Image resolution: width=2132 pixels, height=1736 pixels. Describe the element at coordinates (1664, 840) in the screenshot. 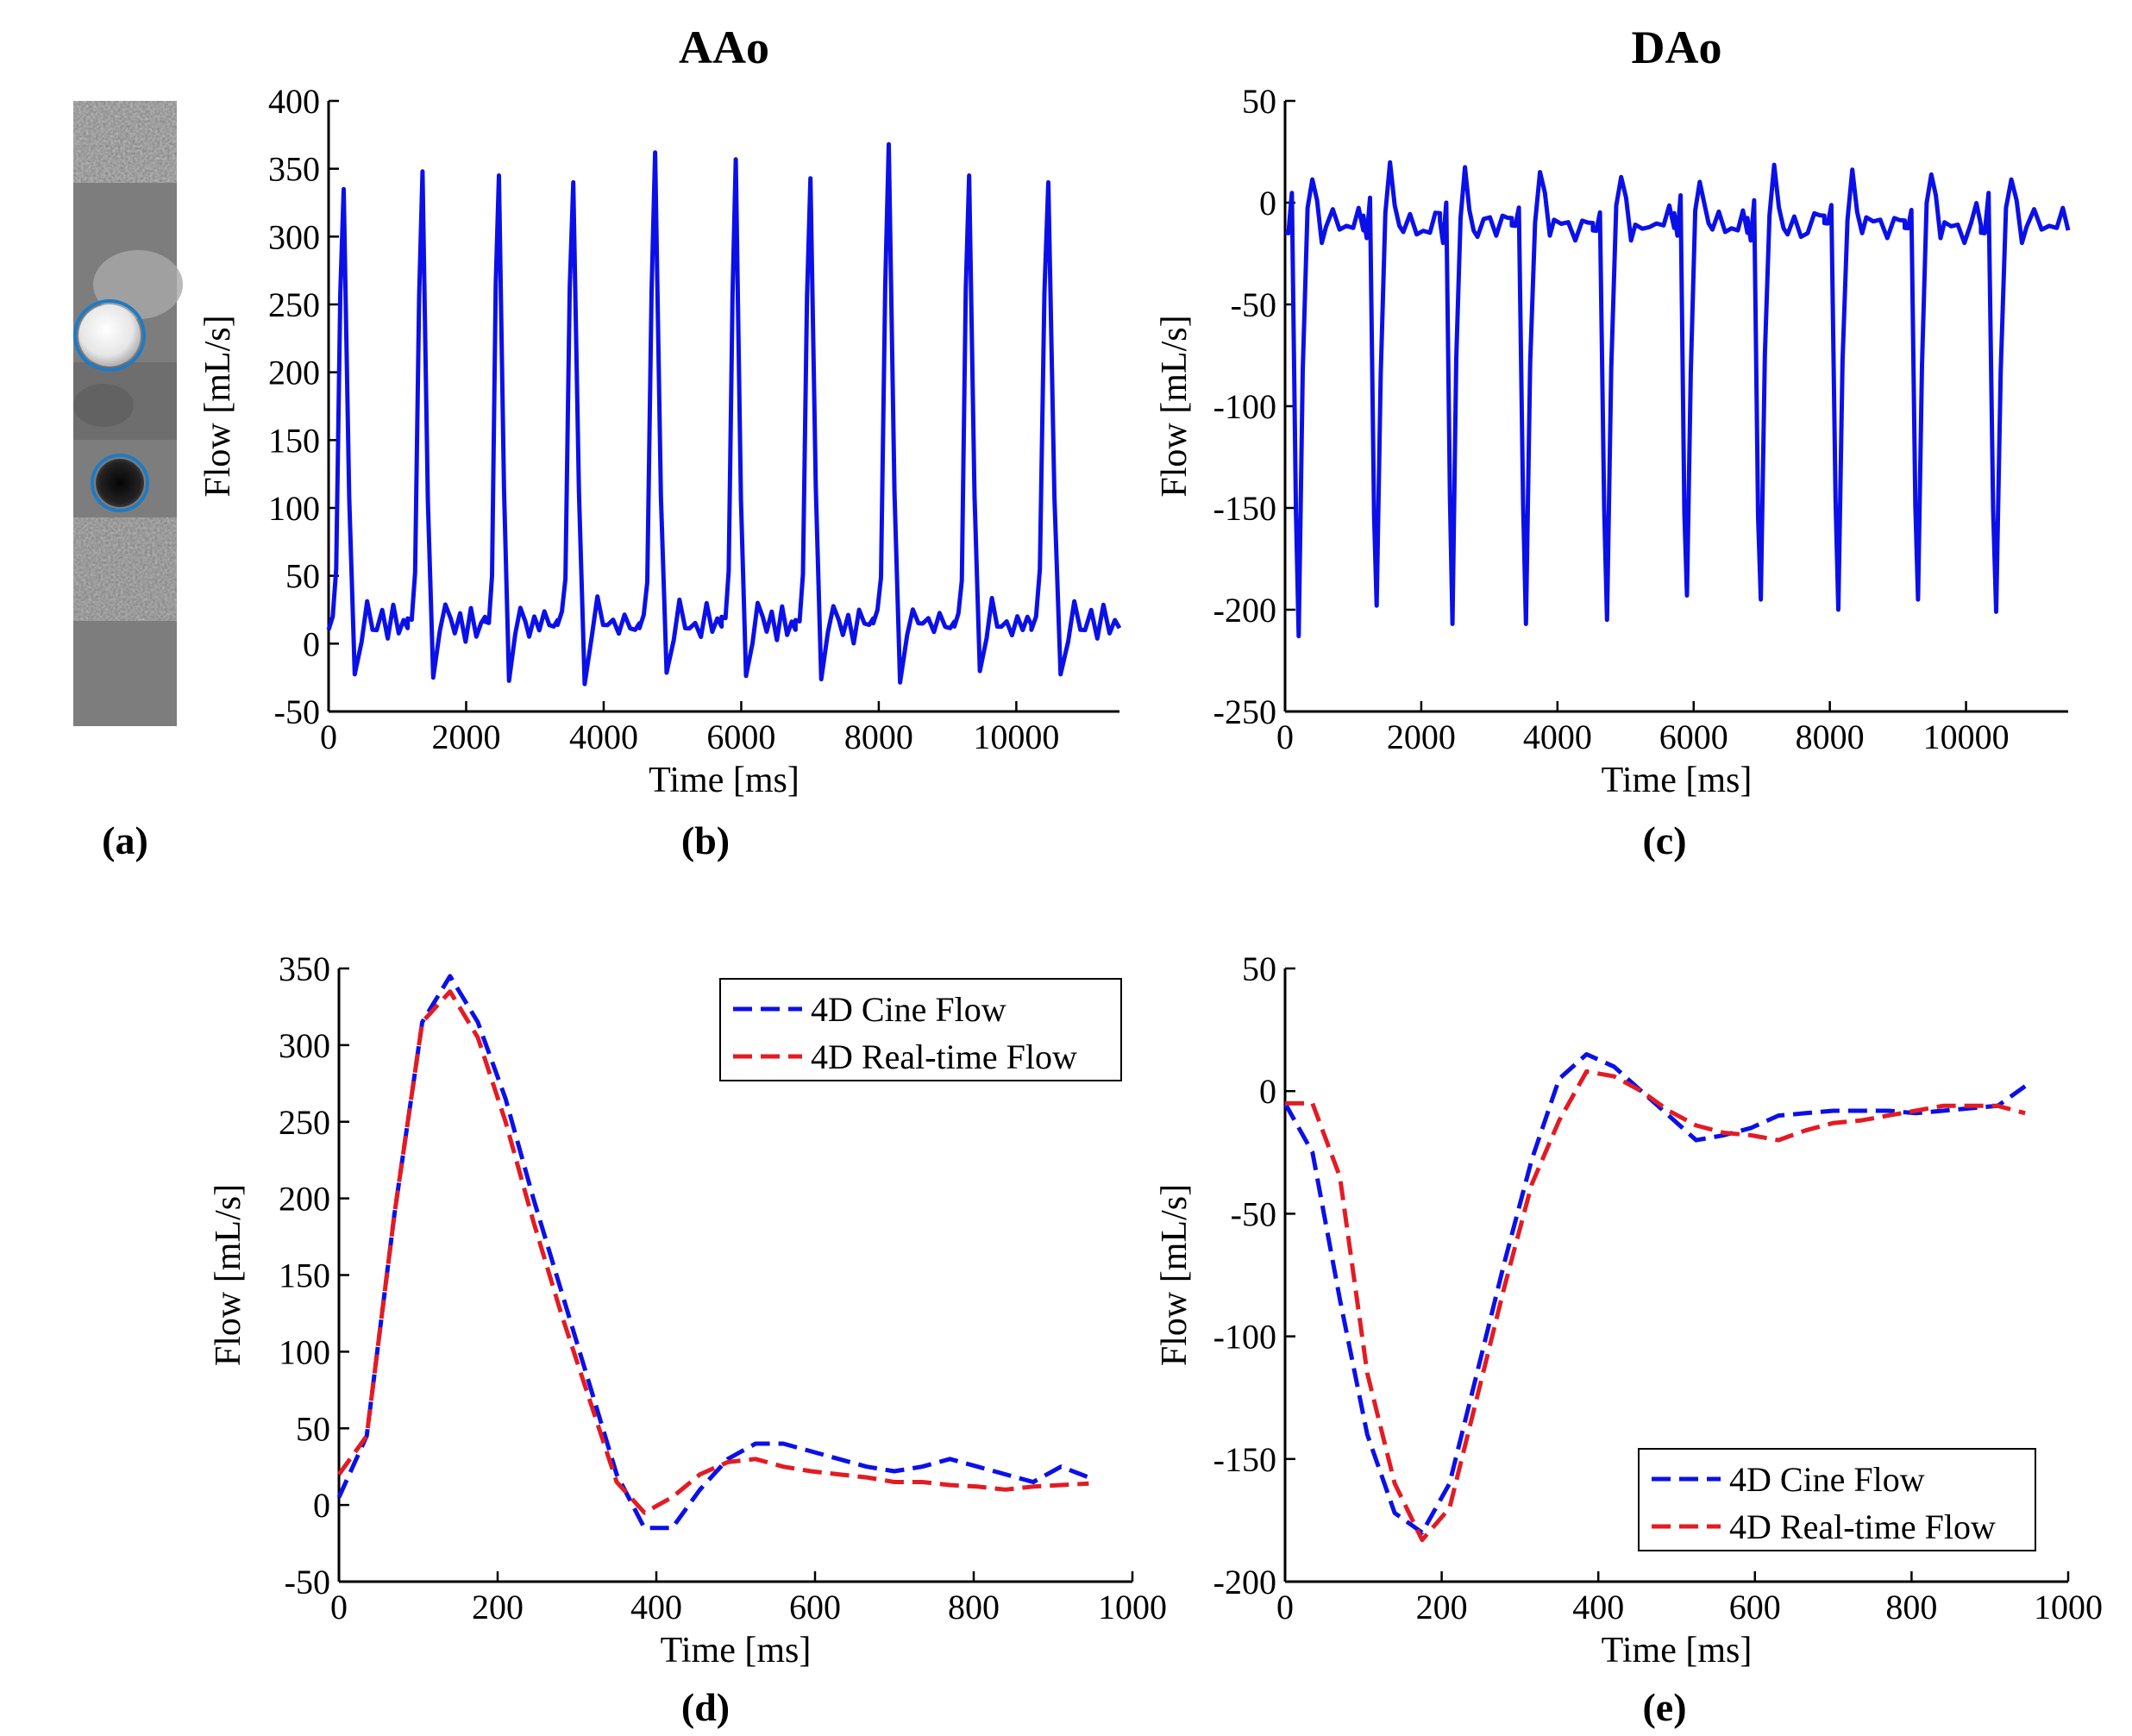

I see `panel-label-c: (c)` at that location.